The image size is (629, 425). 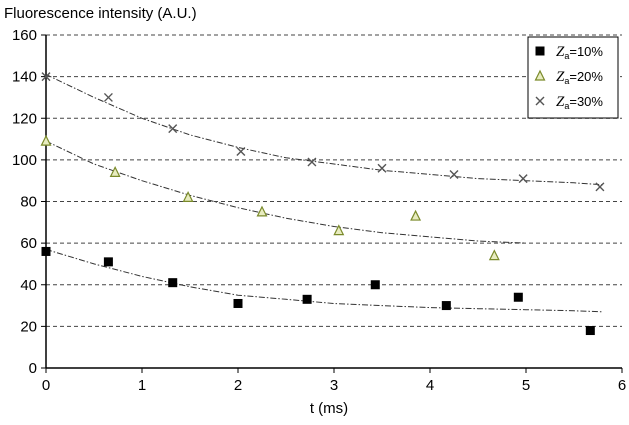 I want to click on x-tick-label: 2, so click(x=238, y=385).